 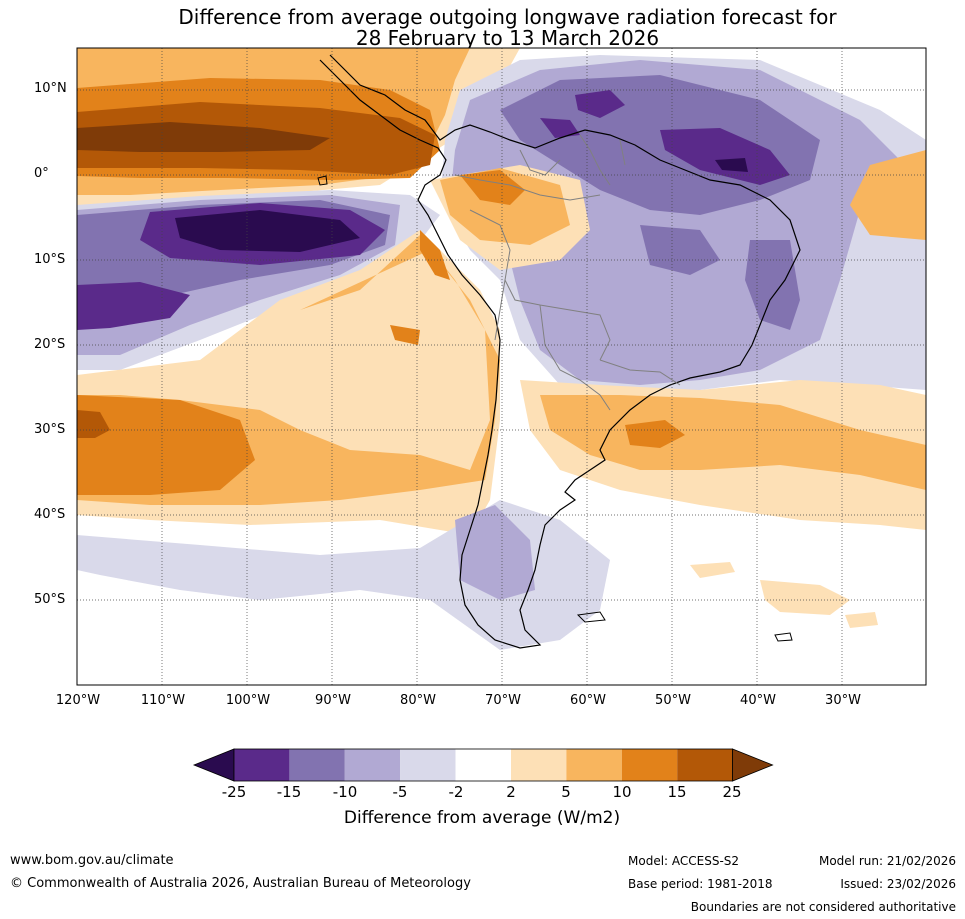 What do you see at coordinates (163, 700) in the screenshot?
I see `lon-label-110w: 110°W` at bounding box center [163, 700].